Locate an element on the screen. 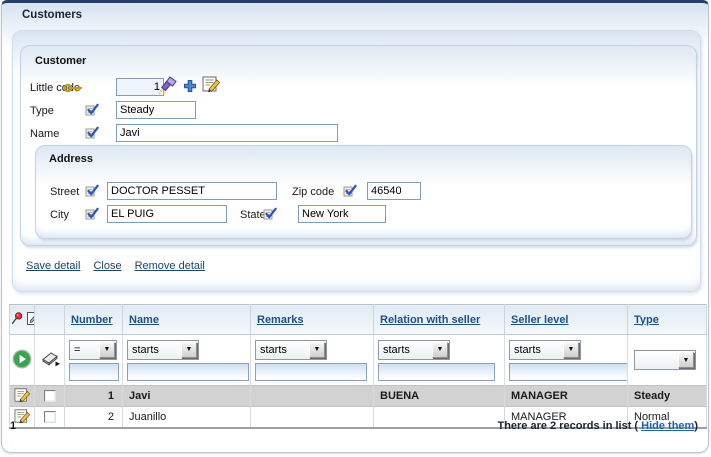 The height and width of the screenshot is (457, 711). clear-filter-icon is located at coordinates (50, 358).